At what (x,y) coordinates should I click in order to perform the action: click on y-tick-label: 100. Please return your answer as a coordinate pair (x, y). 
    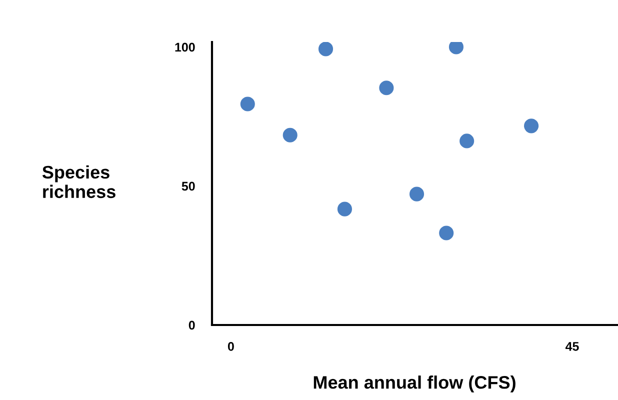
    Looking at the image, I should click on (185, 47).